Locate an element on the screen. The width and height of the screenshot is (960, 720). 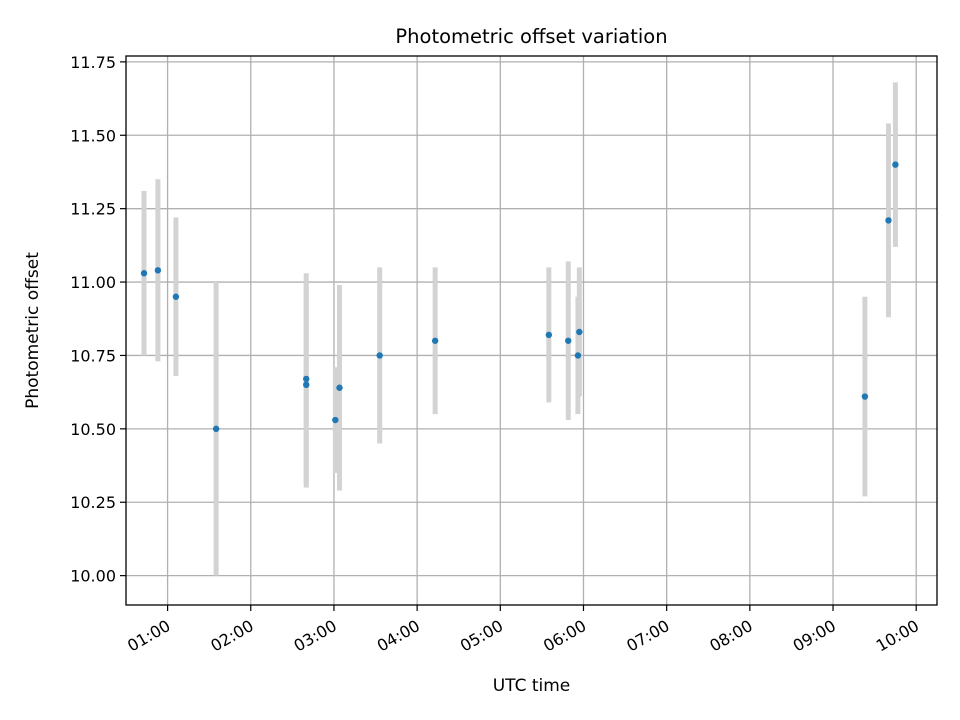
y-tick-label: 11.25 is located at coordinates (93, 209).